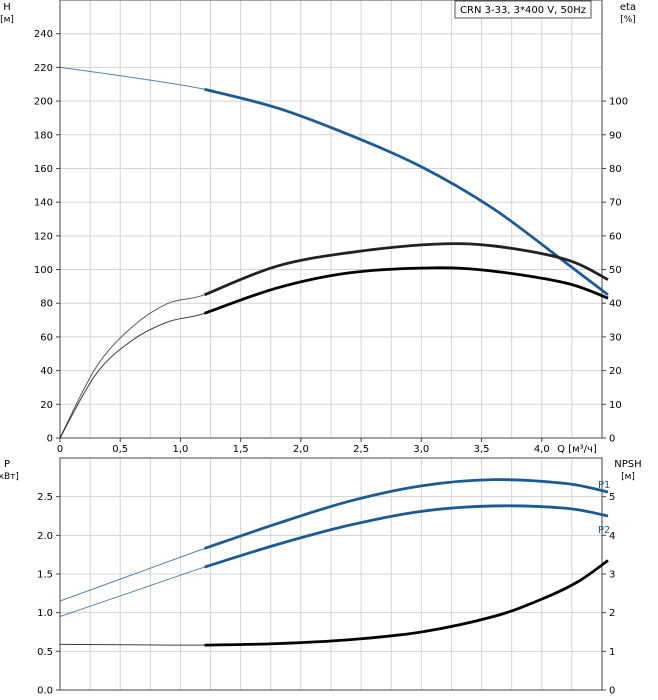  I want to click on y-left-axis-label: H, so click(7, 7).